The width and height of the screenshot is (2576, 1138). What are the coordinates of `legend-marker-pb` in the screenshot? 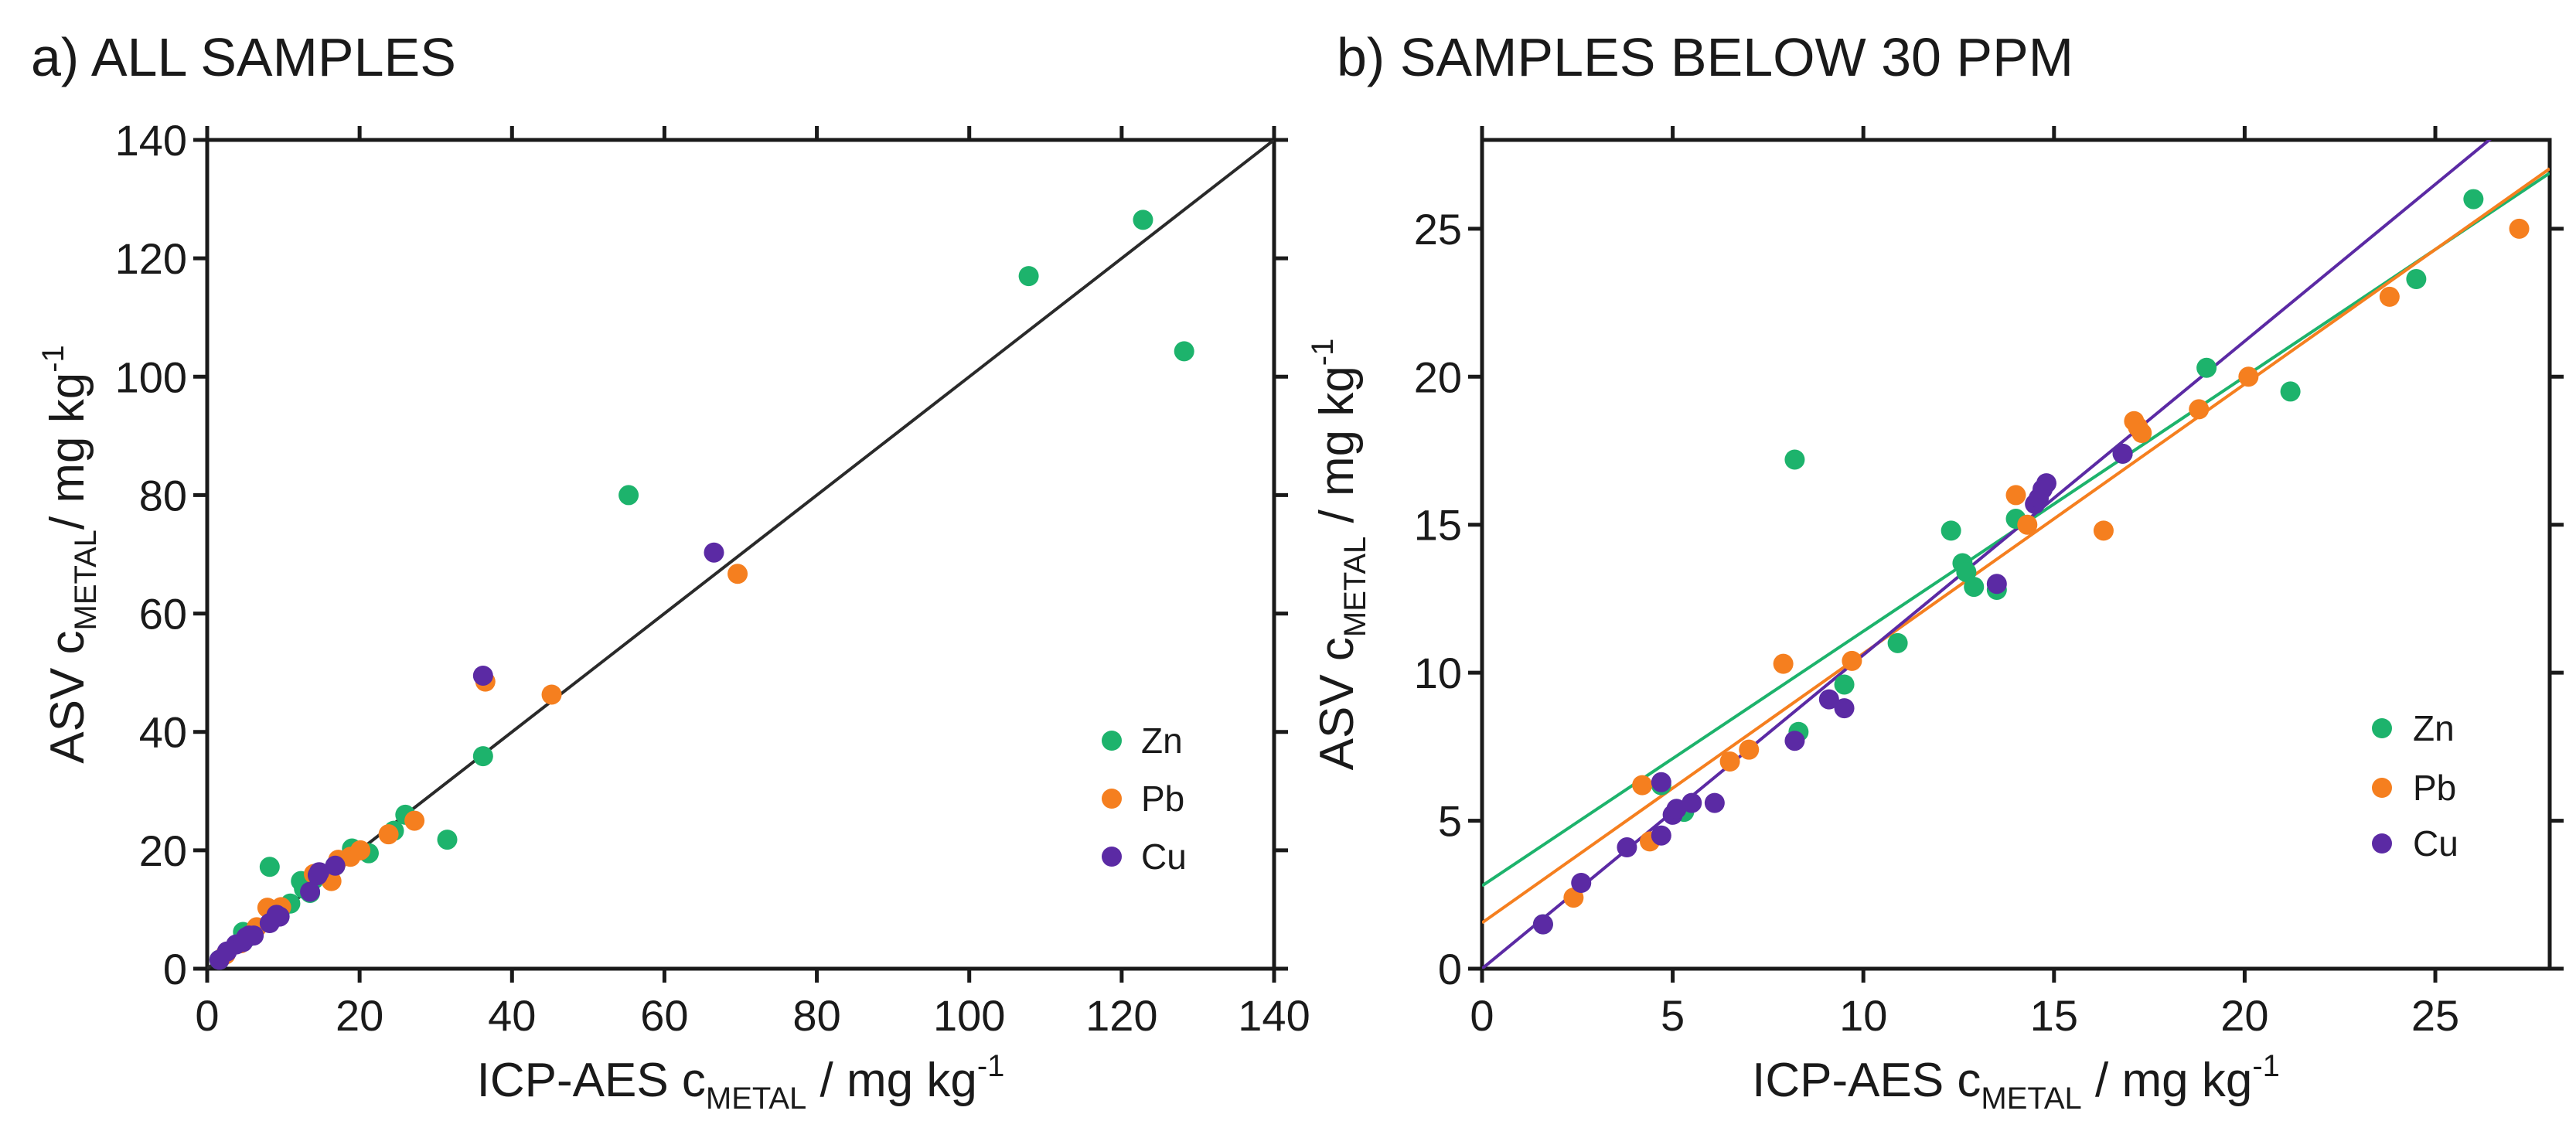 It's located at (2382, 788).